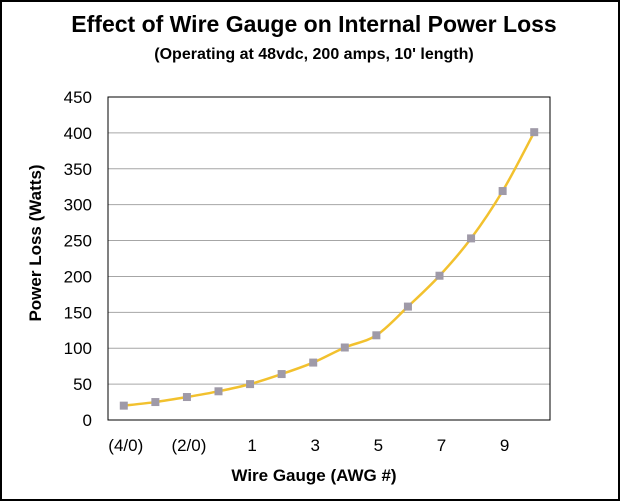  I want to click on x-tick-labels: (4/0) (2/0) 1 3 5 7 9, so click(308, 445).